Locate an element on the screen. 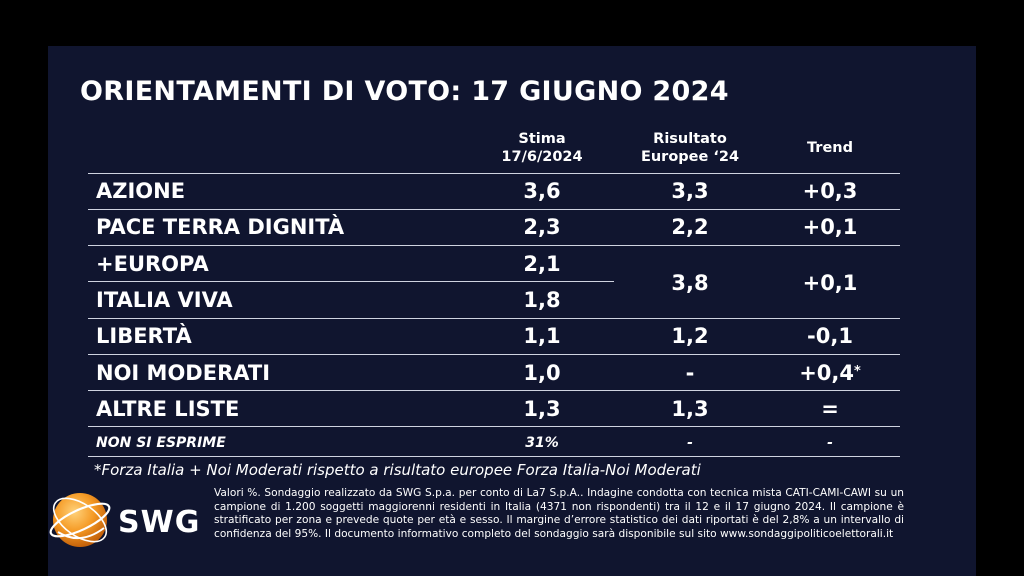 This screenshot has width=1024, height=576. col-header-stima-line1: Stima is located at coordinates (542, 139).